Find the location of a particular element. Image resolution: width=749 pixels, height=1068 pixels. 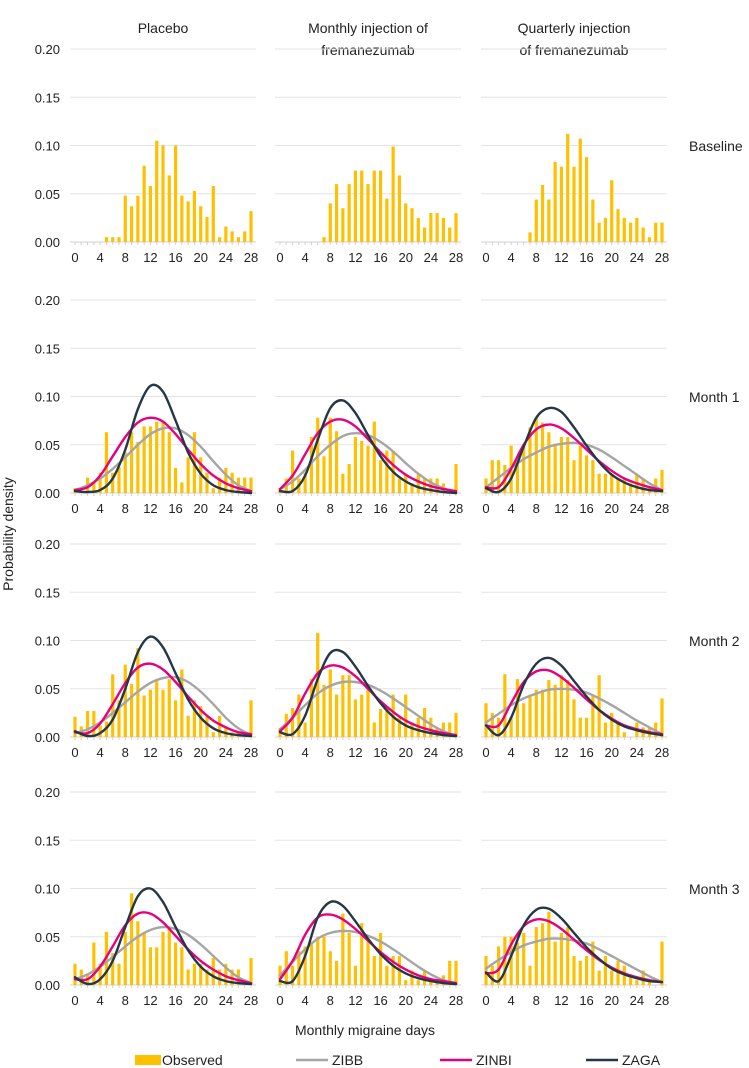

y-tick-label: 0.15 is located at coordinates (47, 348).